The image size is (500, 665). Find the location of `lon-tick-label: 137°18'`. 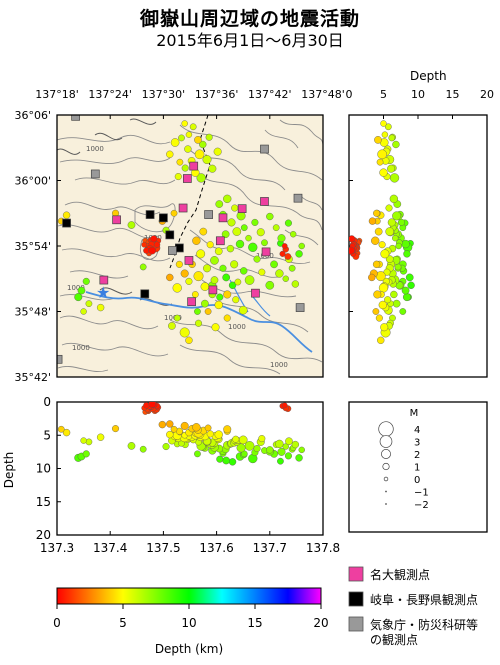

lon-tick-label: 137°18' is located at coordinates (57, 94).